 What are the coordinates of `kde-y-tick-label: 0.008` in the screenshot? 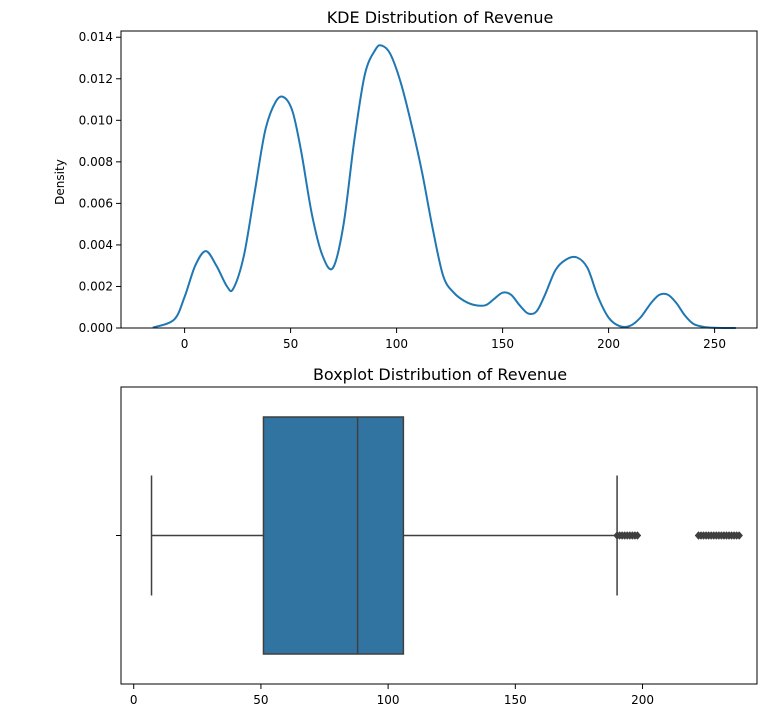 It's located at (96, 162).